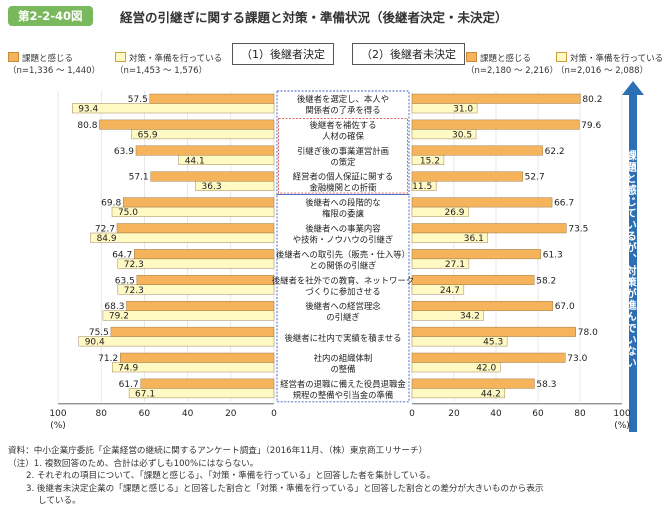  What do you see at coordinates (99, 333) in the screenshot?
I see `value-label-decided-issue: 75.5` at bounding box center [99, 333].